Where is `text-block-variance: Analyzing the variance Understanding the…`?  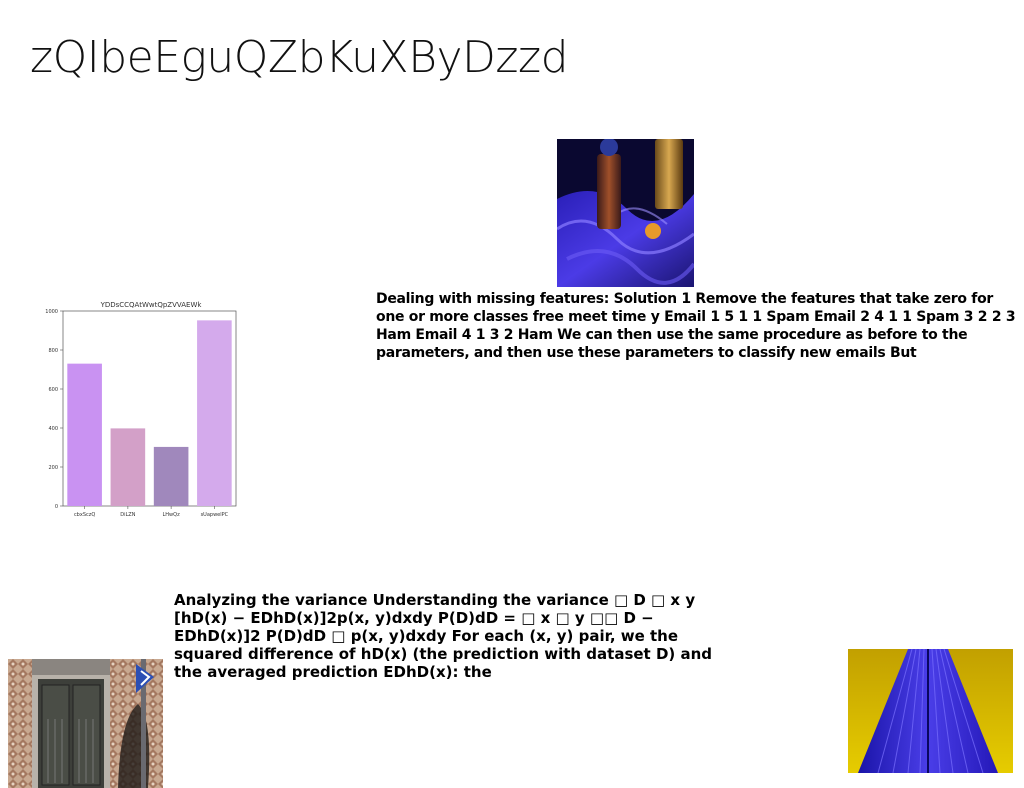 text-block-variance: Analyzing the variance Understanding the… is located at coordinates (443, 636).